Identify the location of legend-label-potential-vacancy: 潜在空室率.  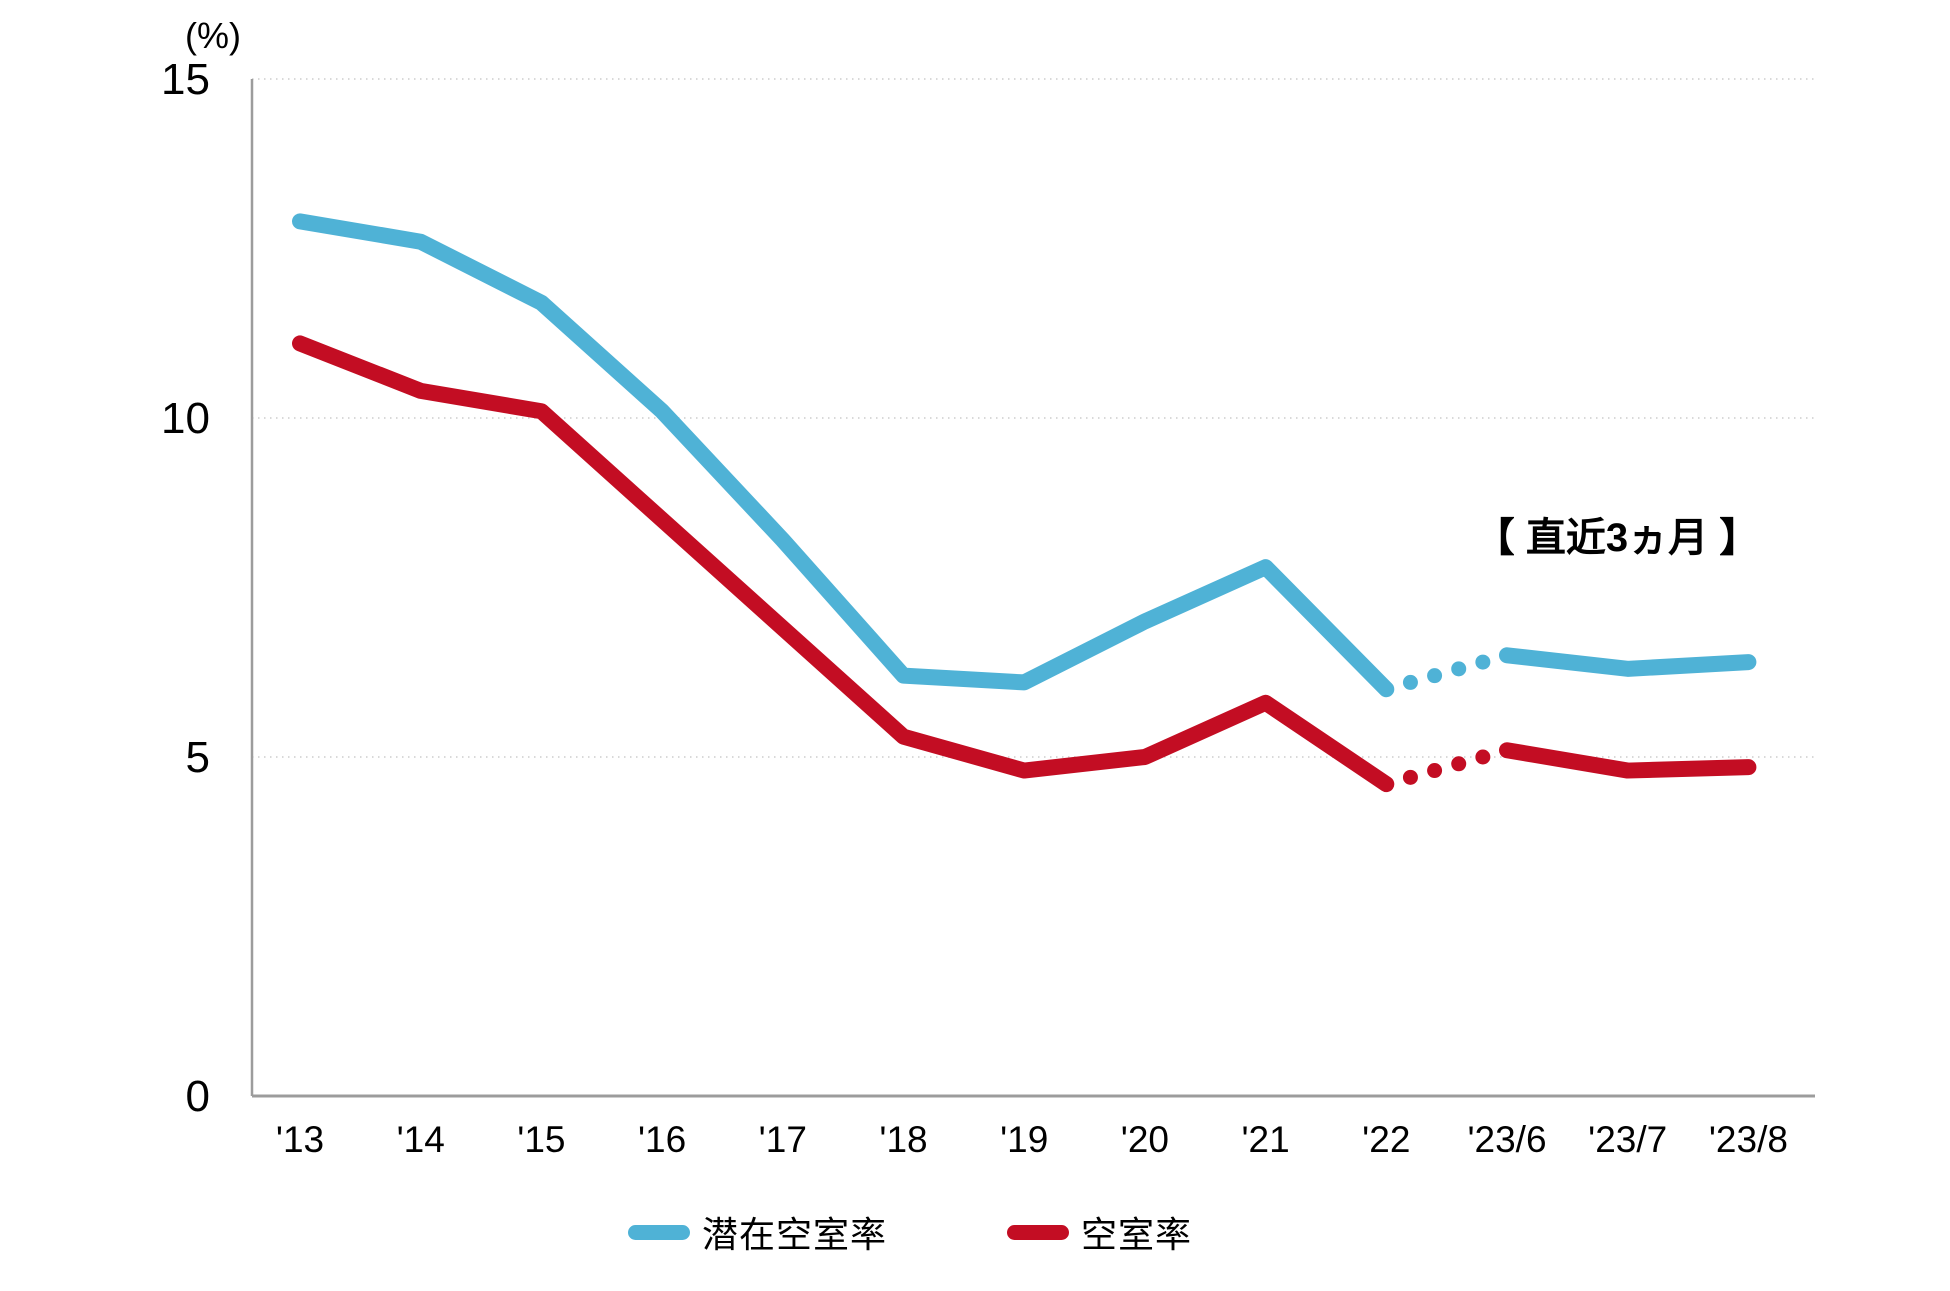
(794, 1234).